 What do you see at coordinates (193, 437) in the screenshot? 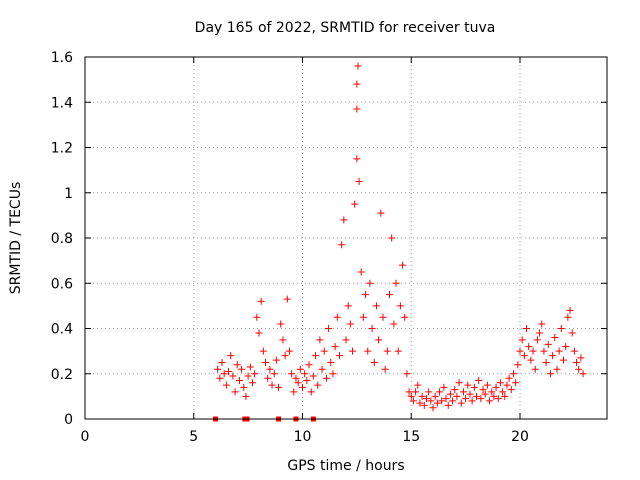
I see `x-tick-label: 5` at bounding box center [193, 437].